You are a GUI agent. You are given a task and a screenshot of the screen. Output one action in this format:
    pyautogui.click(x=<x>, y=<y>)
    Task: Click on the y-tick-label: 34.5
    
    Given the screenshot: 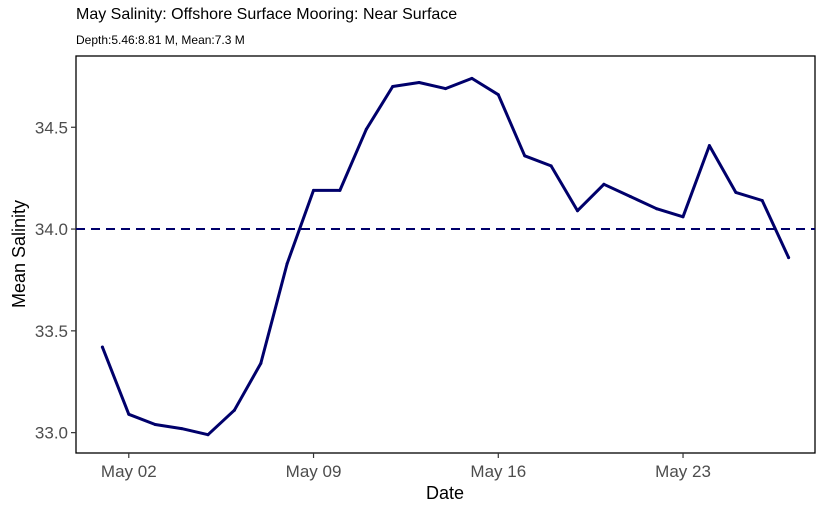 What is the action you would take?
    pyautogui.click(x=51, y=127)
    